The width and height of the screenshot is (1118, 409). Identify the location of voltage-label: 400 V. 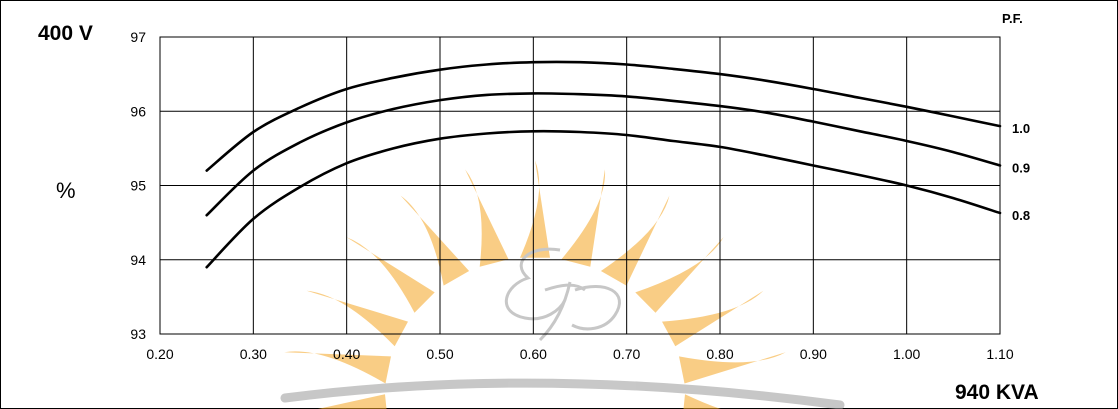
(65, 33).